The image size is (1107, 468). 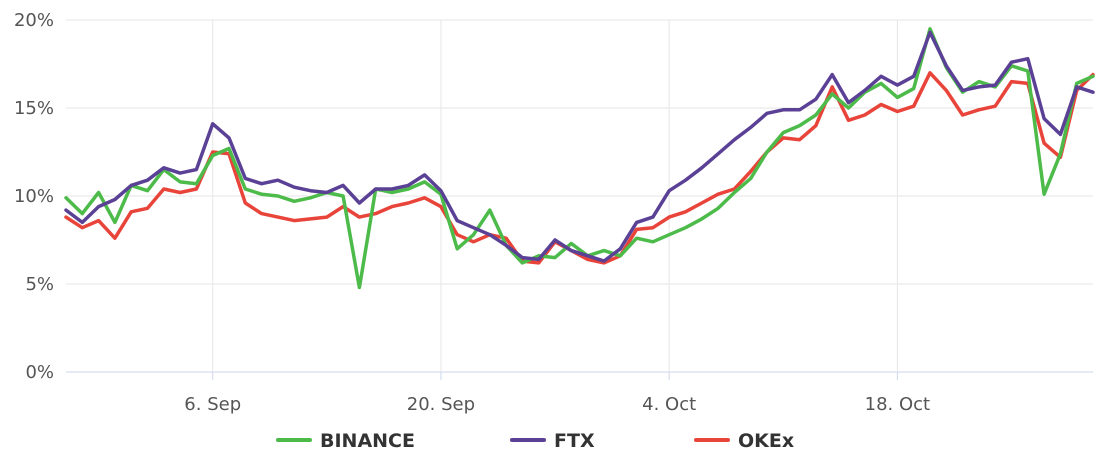 What do you see at coordinates (34, 108) in the screenshot?
I see `y-tick-label: 15%` at bounding box center [34, 108].